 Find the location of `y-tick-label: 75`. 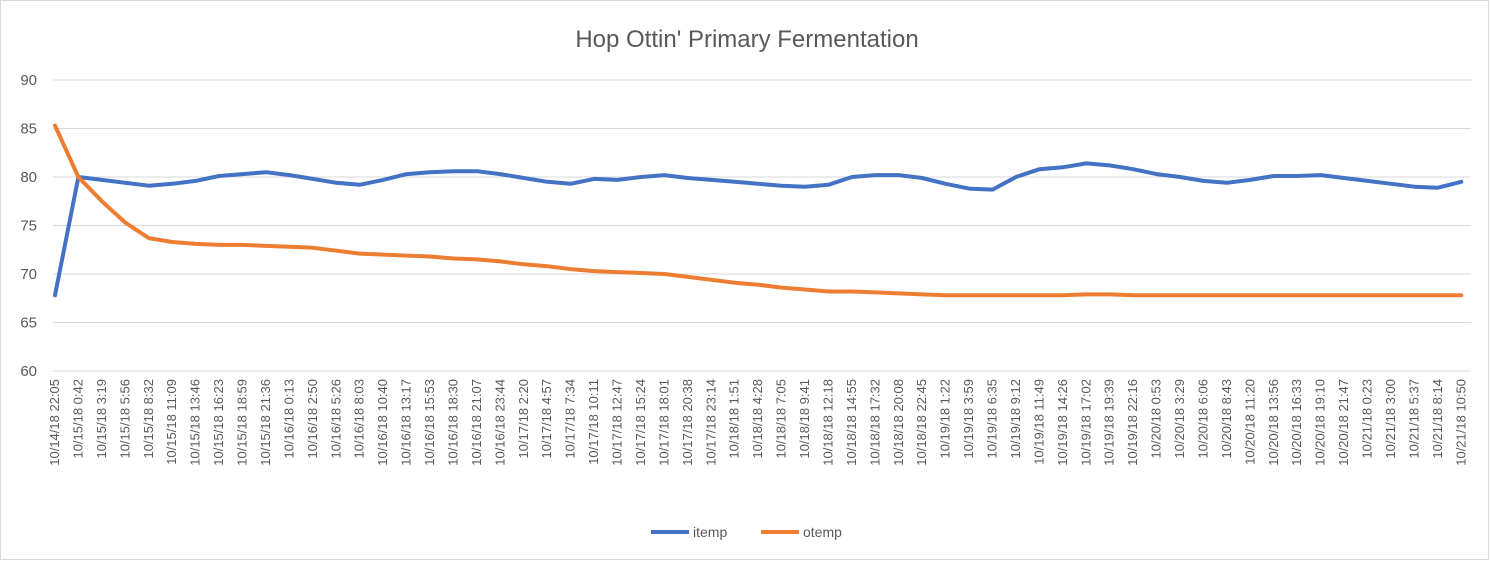

y-tick-label: 75 is located at coordinates (28, 226).